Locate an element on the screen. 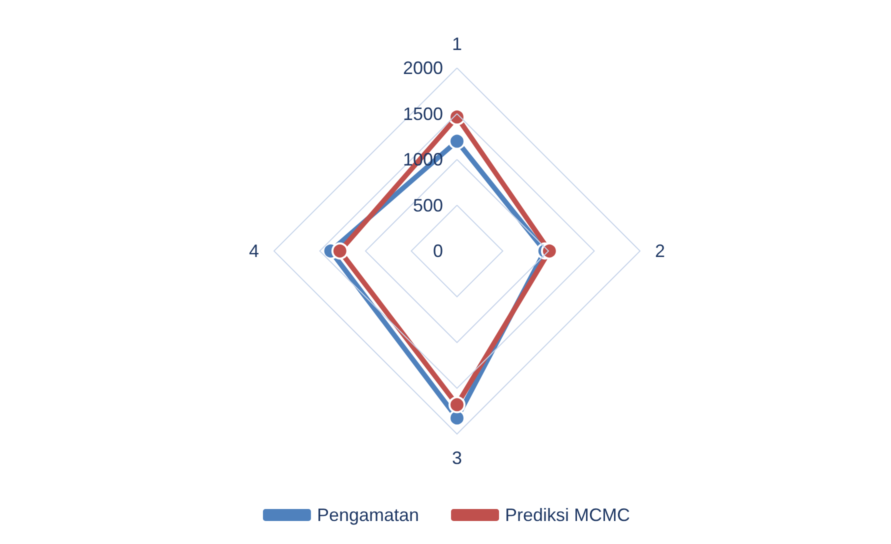 The width and height of the screenshot is (891, 544). spoke-label: 1 is located at coordinates (457, 44).